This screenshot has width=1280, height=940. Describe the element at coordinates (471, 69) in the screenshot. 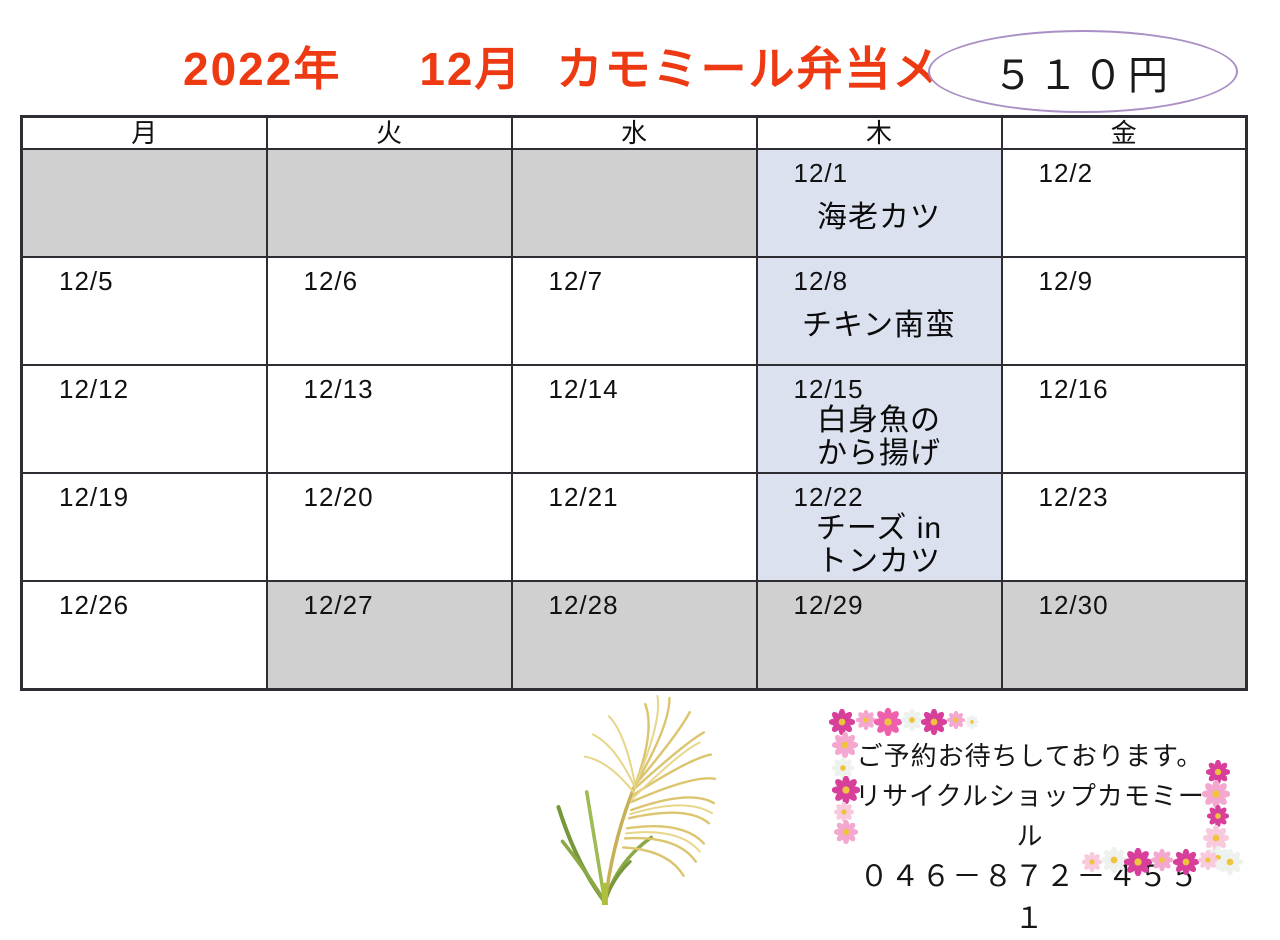

I see `title-month: 12月` at that location.